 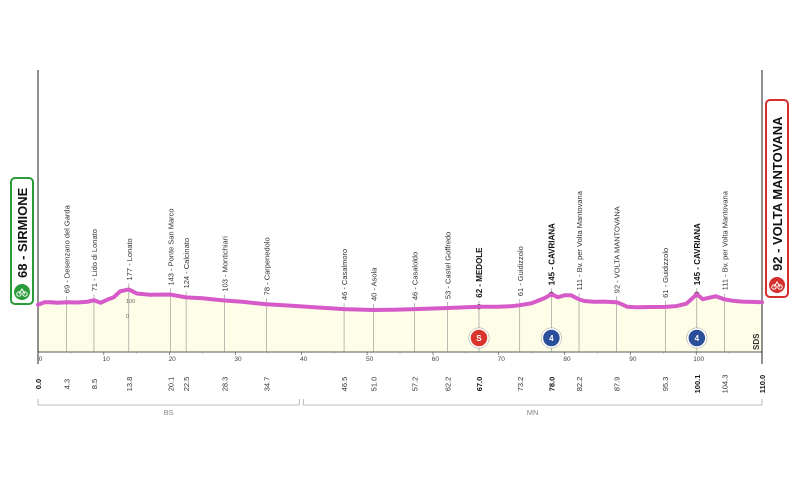 What do you see at coordinates (697, 384) in the screenshot?
I see `waypoint-km-label: 100.1` at bounding box center [697, 384].